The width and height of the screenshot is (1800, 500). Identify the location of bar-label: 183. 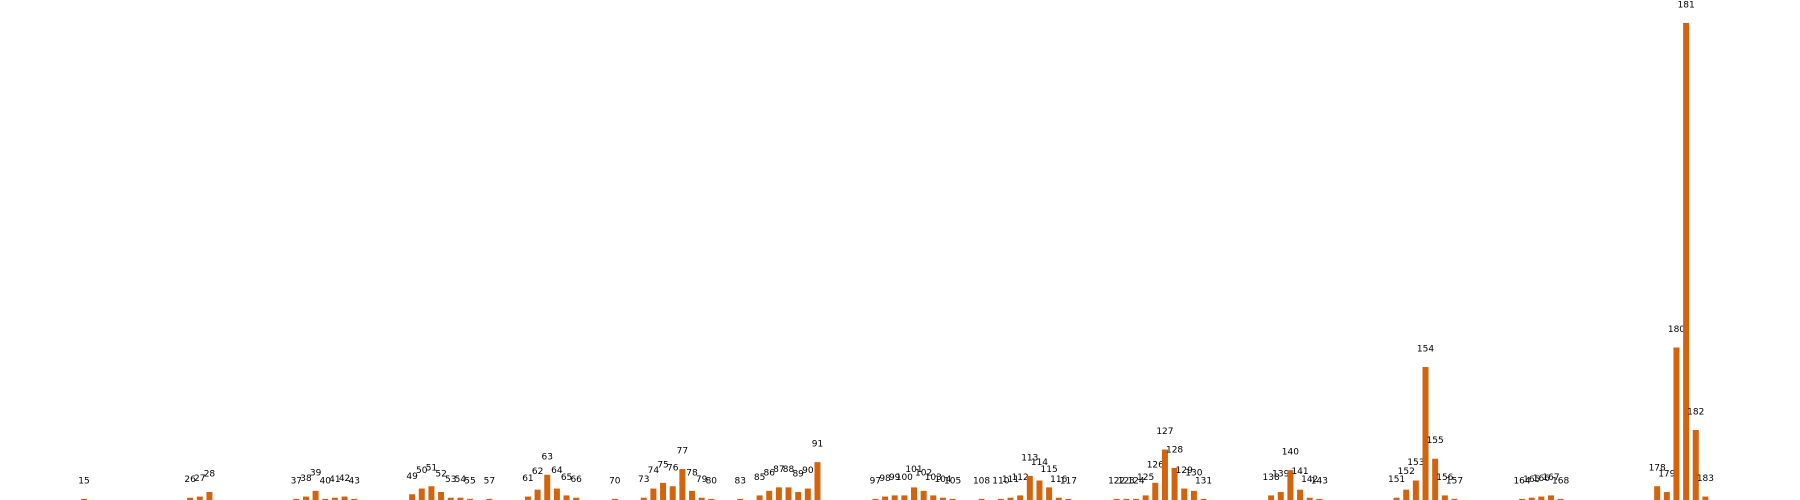
(1705, 479).